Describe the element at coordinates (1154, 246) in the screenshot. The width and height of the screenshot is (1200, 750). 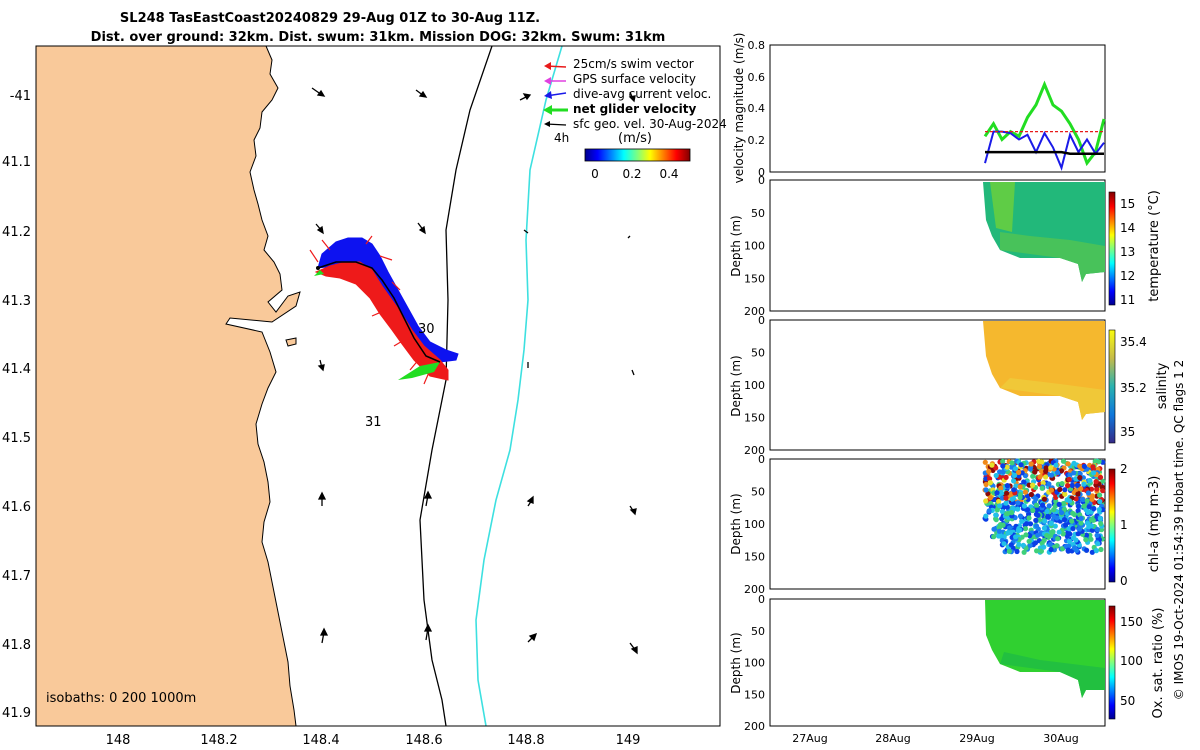
I see `temp-cblabel: temperature (°C)` at that location.